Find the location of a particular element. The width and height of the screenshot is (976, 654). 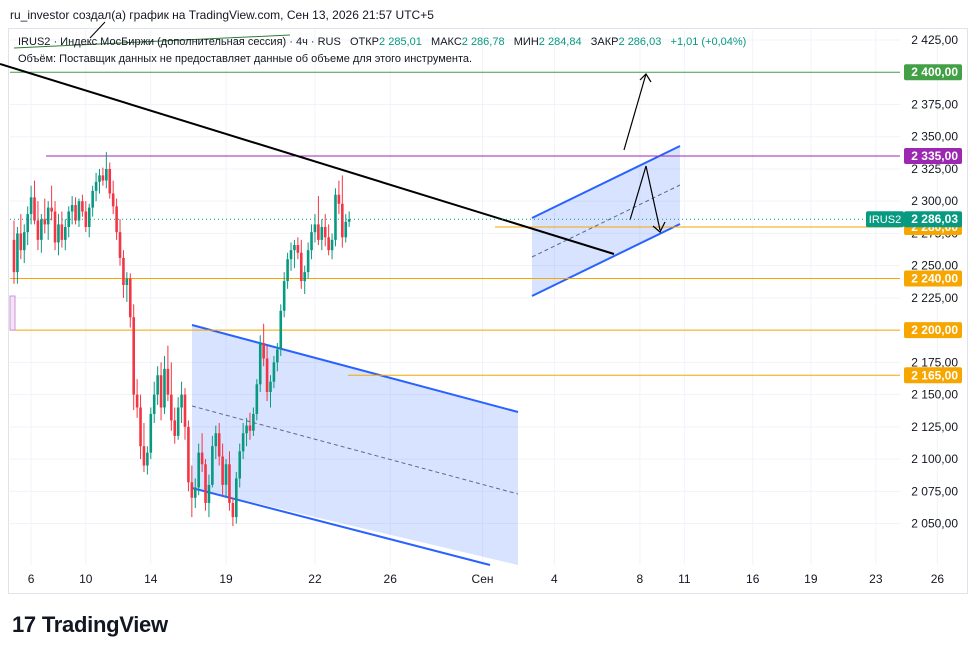

tradingview-mark-icon: 17 is located at coordinates (24, 624).